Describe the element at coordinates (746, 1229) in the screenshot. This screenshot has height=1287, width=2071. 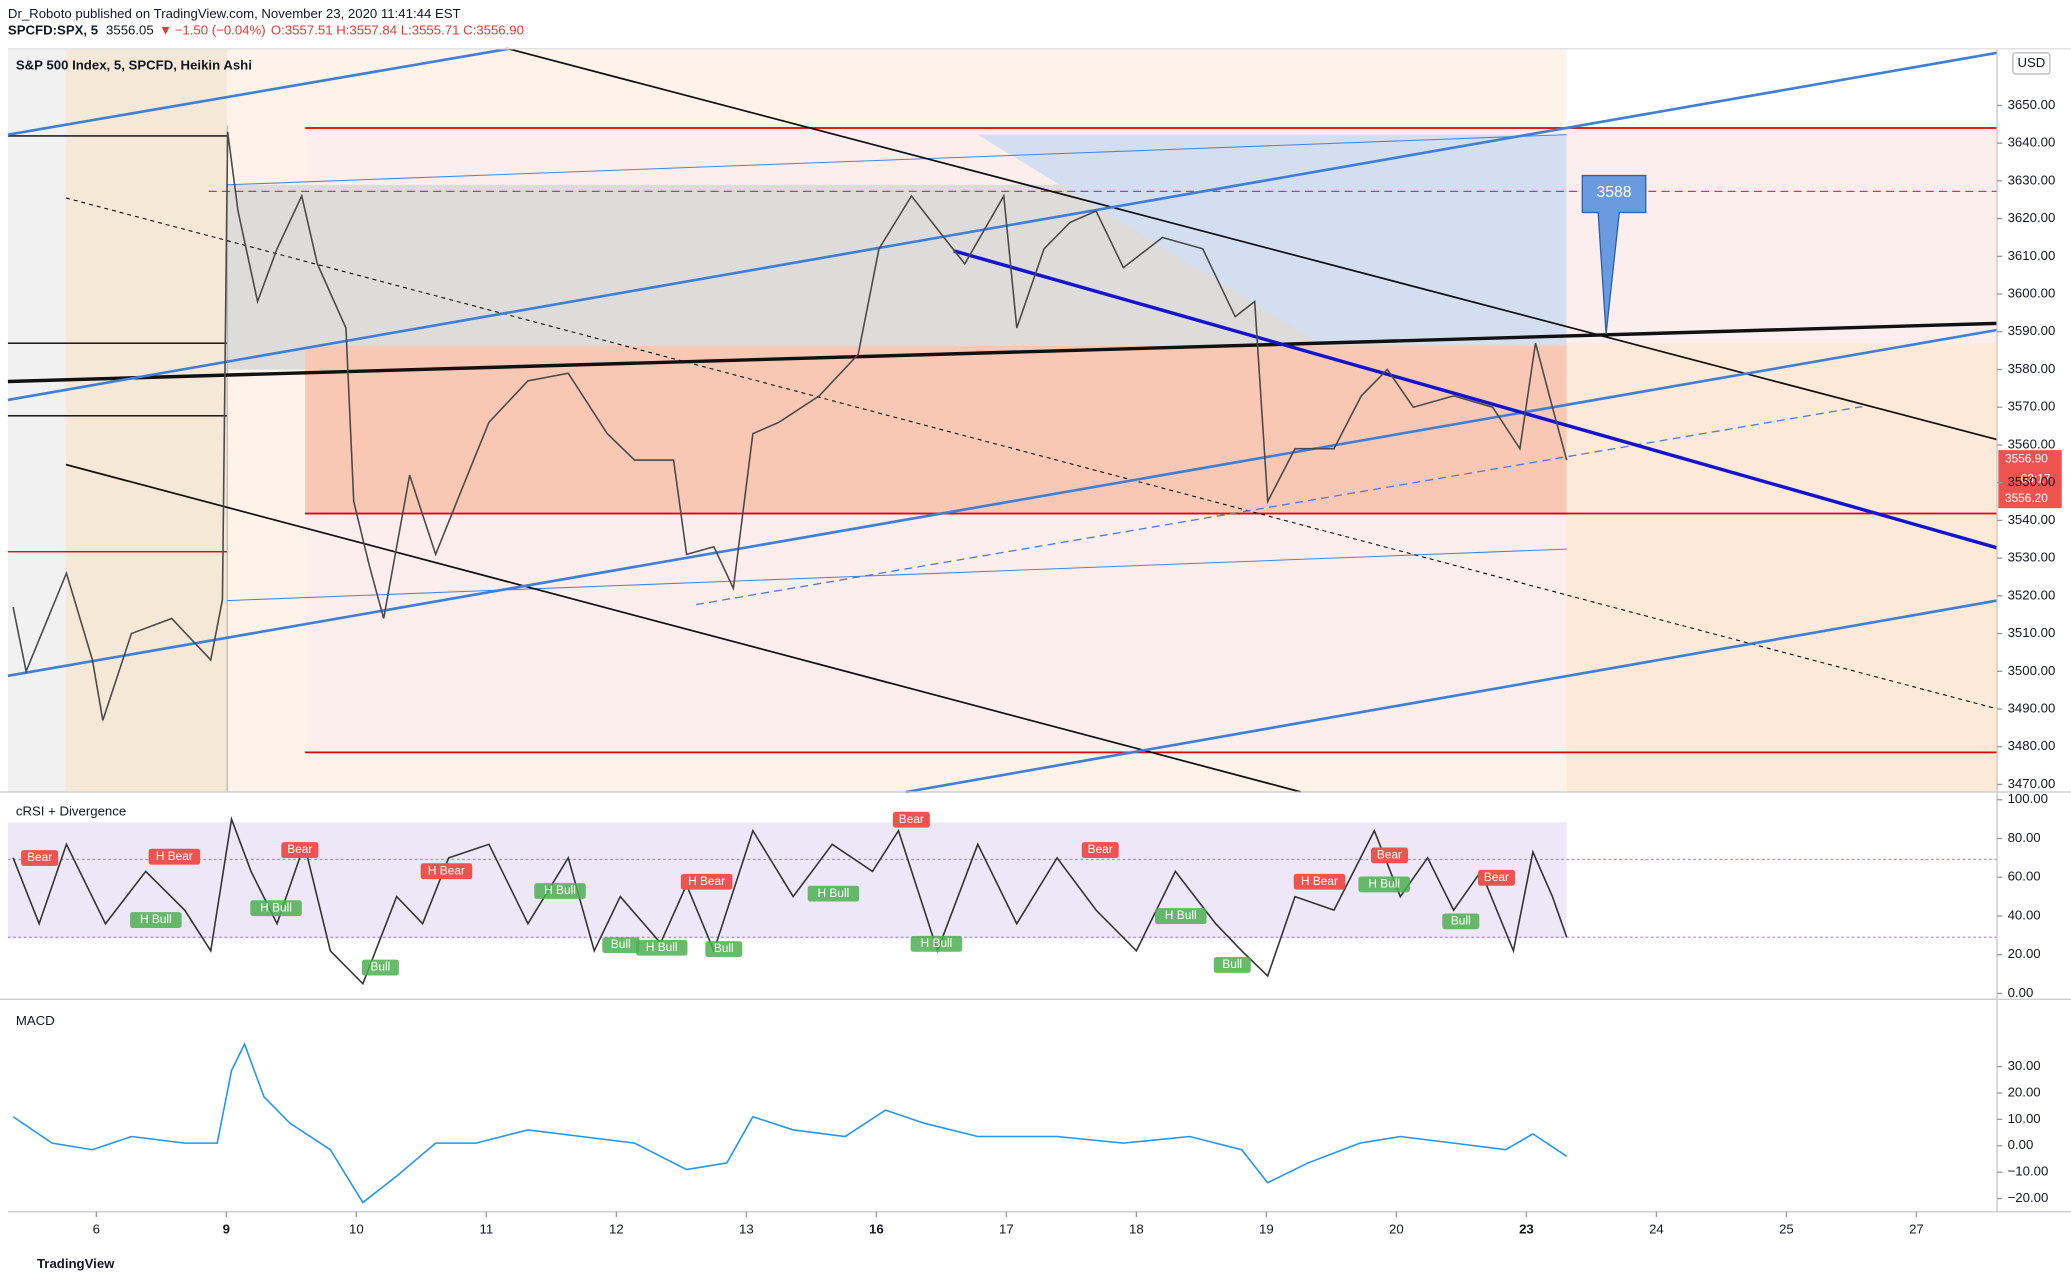
I see `x-tick-label: 13` at that location.